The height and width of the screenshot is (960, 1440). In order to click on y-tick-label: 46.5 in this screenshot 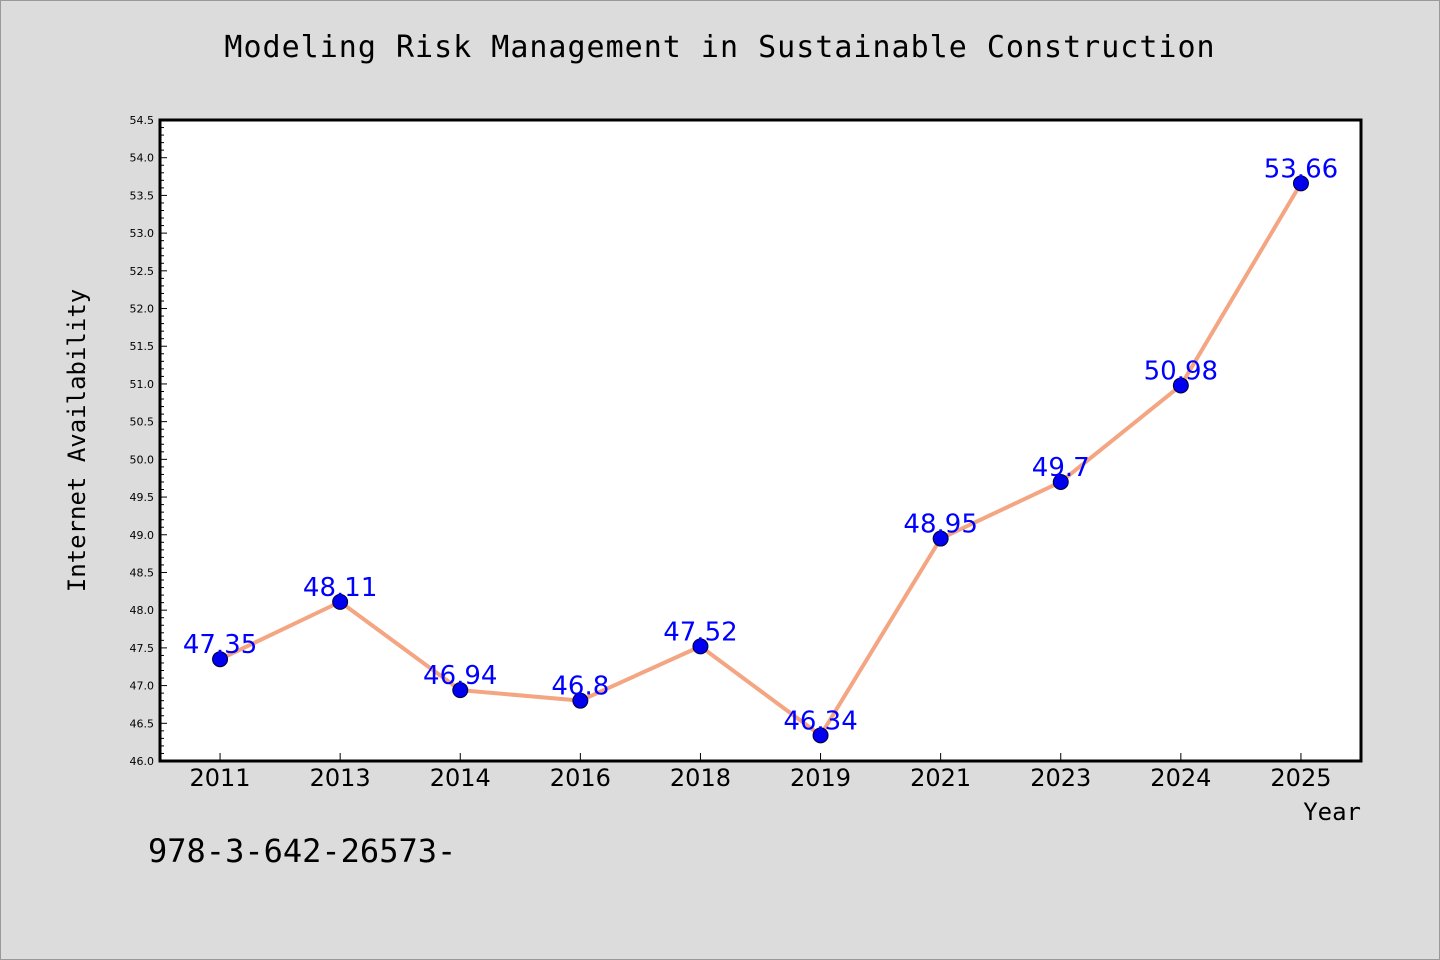, I will do `click(142, 723)`.